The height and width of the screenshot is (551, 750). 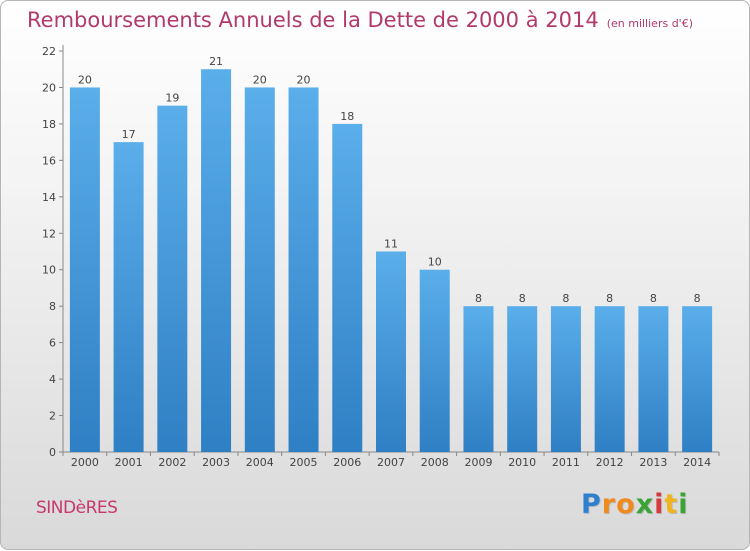 What do you see at coordinates (49, 87) in the screenshot?
I see `y-tick-label: 20` at bounding box center [49, 87].